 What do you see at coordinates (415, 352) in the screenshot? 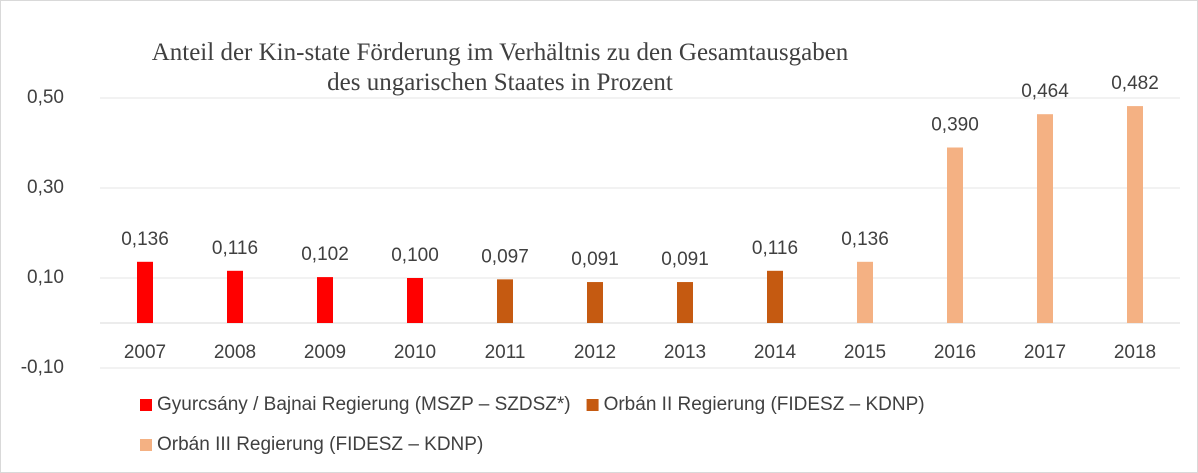
I see `x-tick-label: 2010` at bounding box center [415, 352].